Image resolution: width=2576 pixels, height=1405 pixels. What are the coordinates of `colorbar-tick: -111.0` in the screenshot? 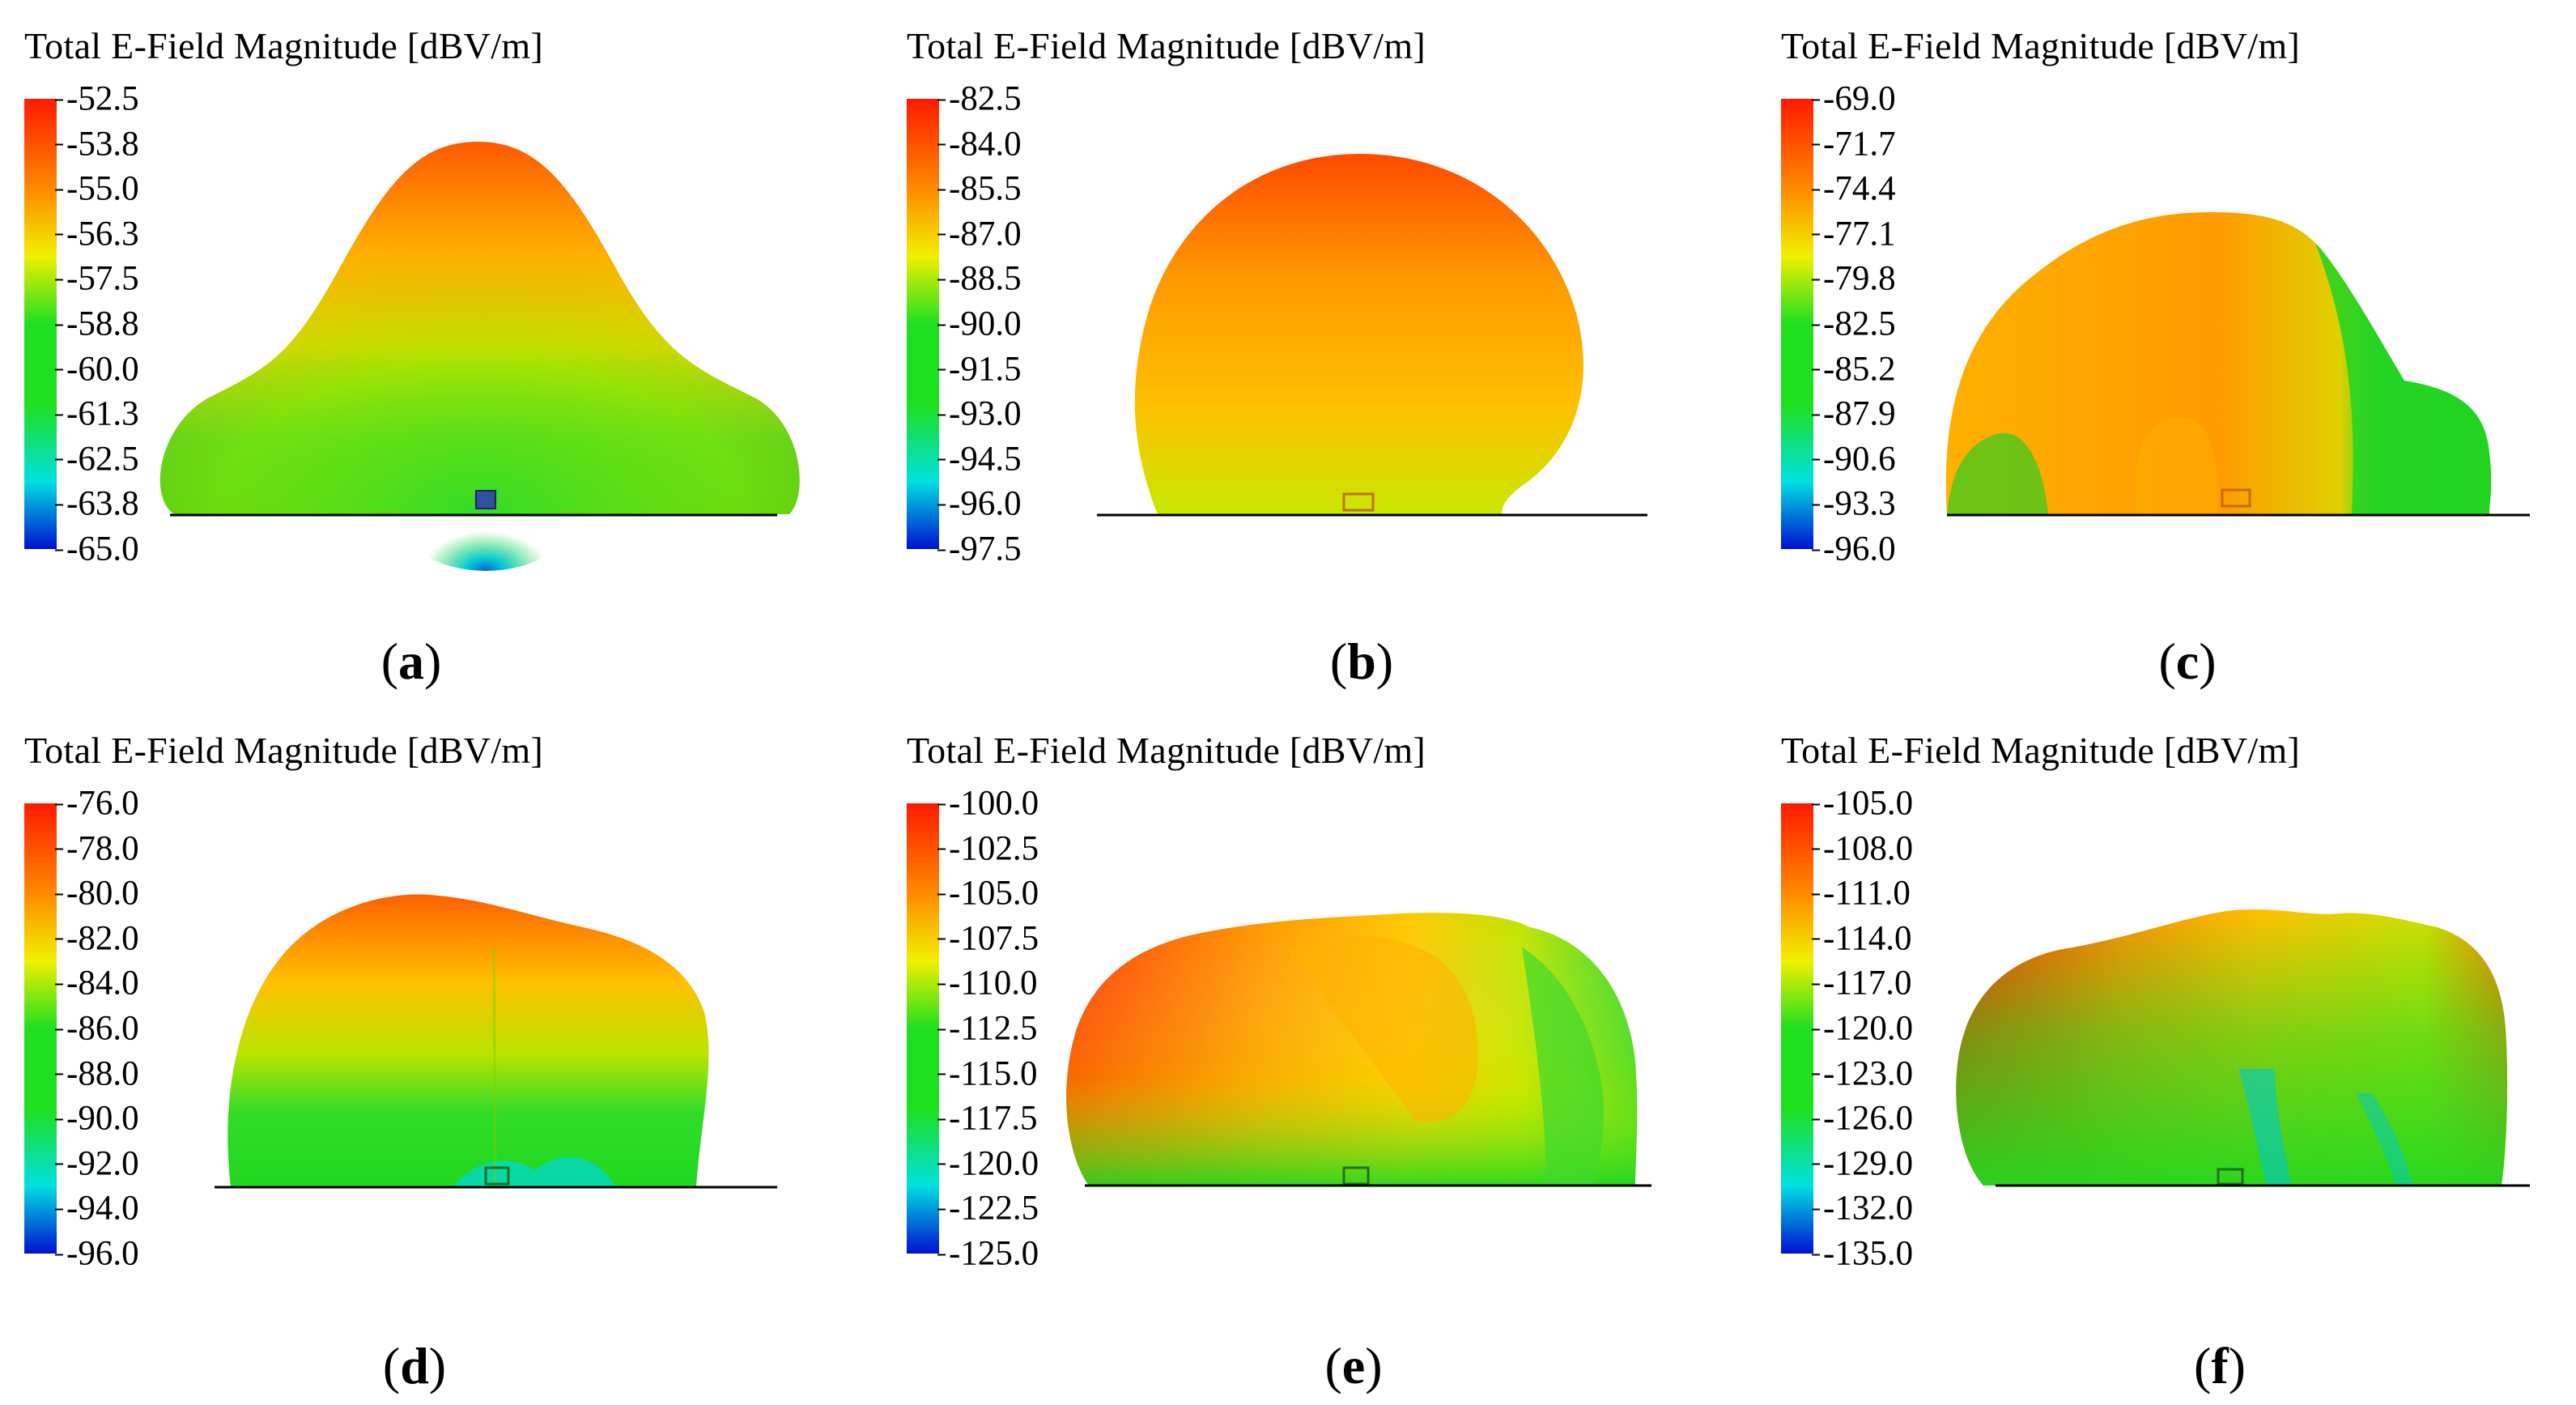 It's located at (1861, 893).